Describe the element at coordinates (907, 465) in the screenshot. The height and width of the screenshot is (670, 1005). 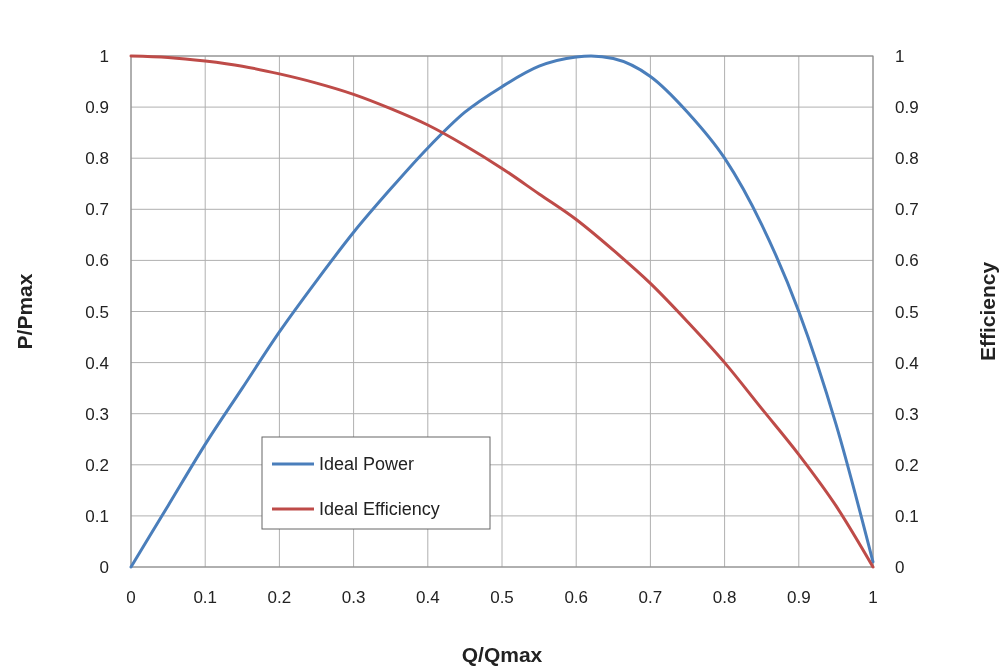
I see `y2-tick-label: 0.2` at that location.